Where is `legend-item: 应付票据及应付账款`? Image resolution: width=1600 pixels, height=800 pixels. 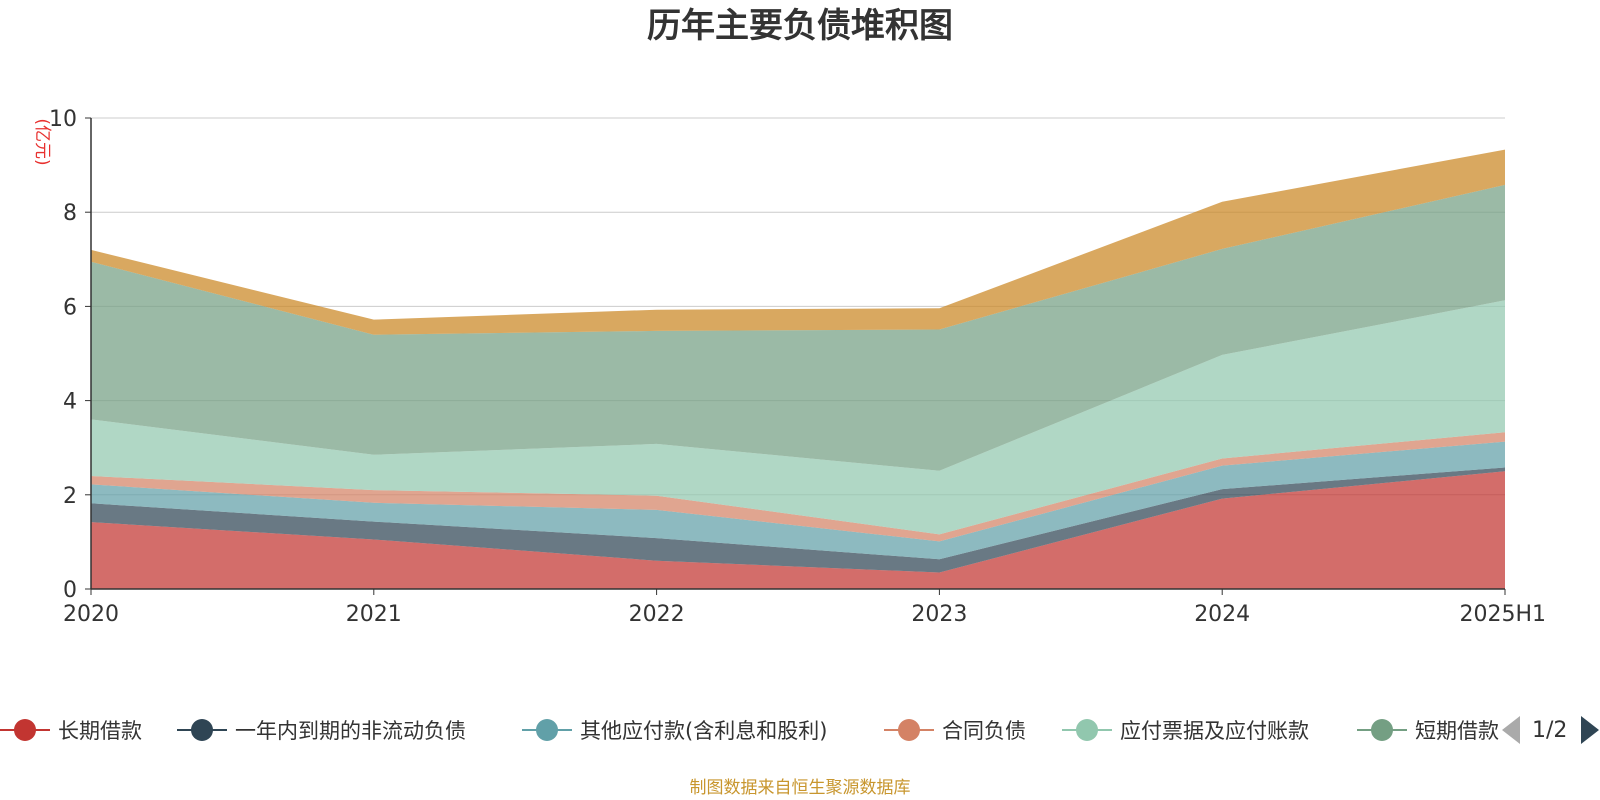 legend-item: 应付票据及应付账款 is located at coordinates (1185, 730).